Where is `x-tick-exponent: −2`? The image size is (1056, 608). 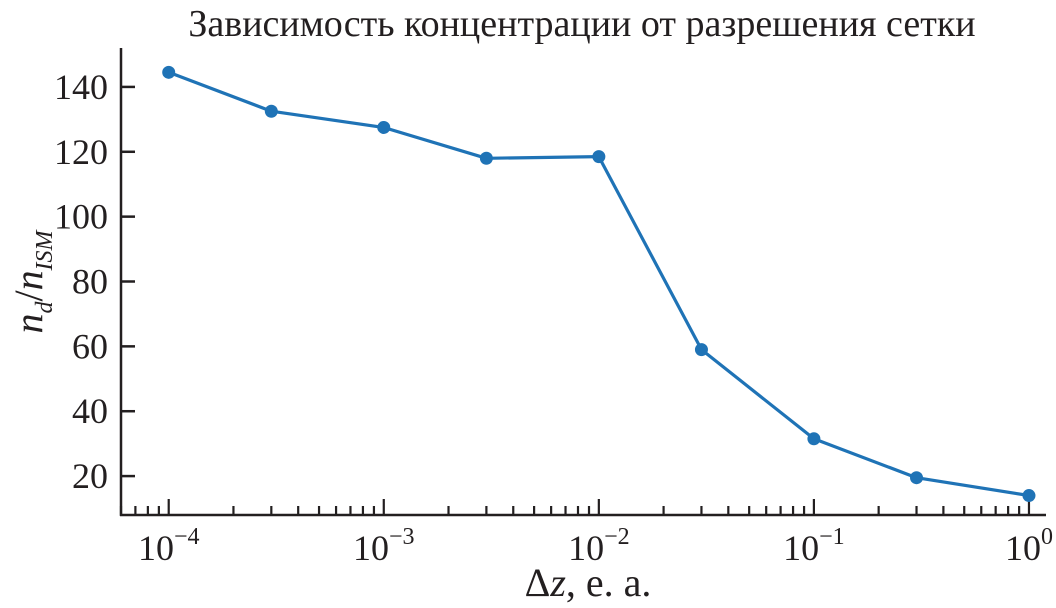
x-tick-exponent: −2 is located at coordinates (617, 537).